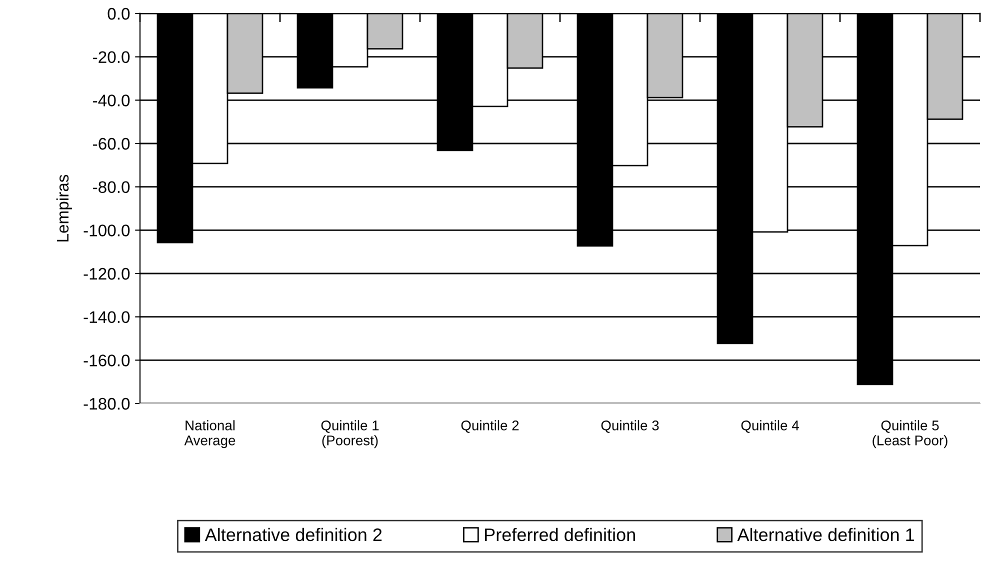 The image size is (982, 561). I want to click on x-tick-label: Quintile 1 (Poorest), so click(350, 434).